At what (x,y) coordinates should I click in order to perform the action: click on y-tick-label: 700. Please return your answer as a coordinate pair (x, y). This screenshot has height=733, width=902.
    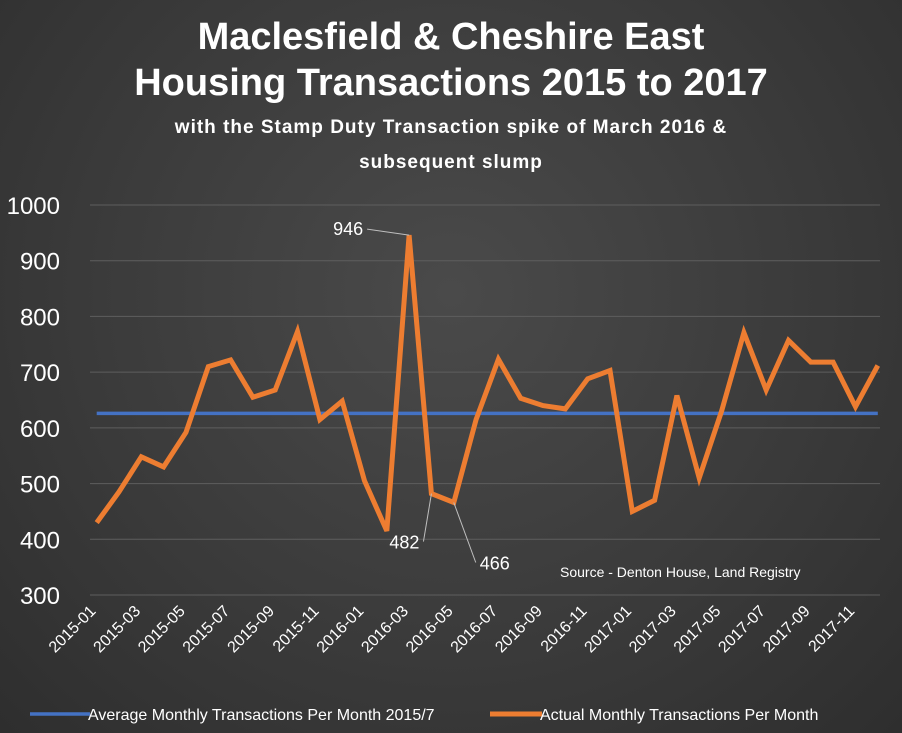
    Looking at the image, I should click on (40, 373).